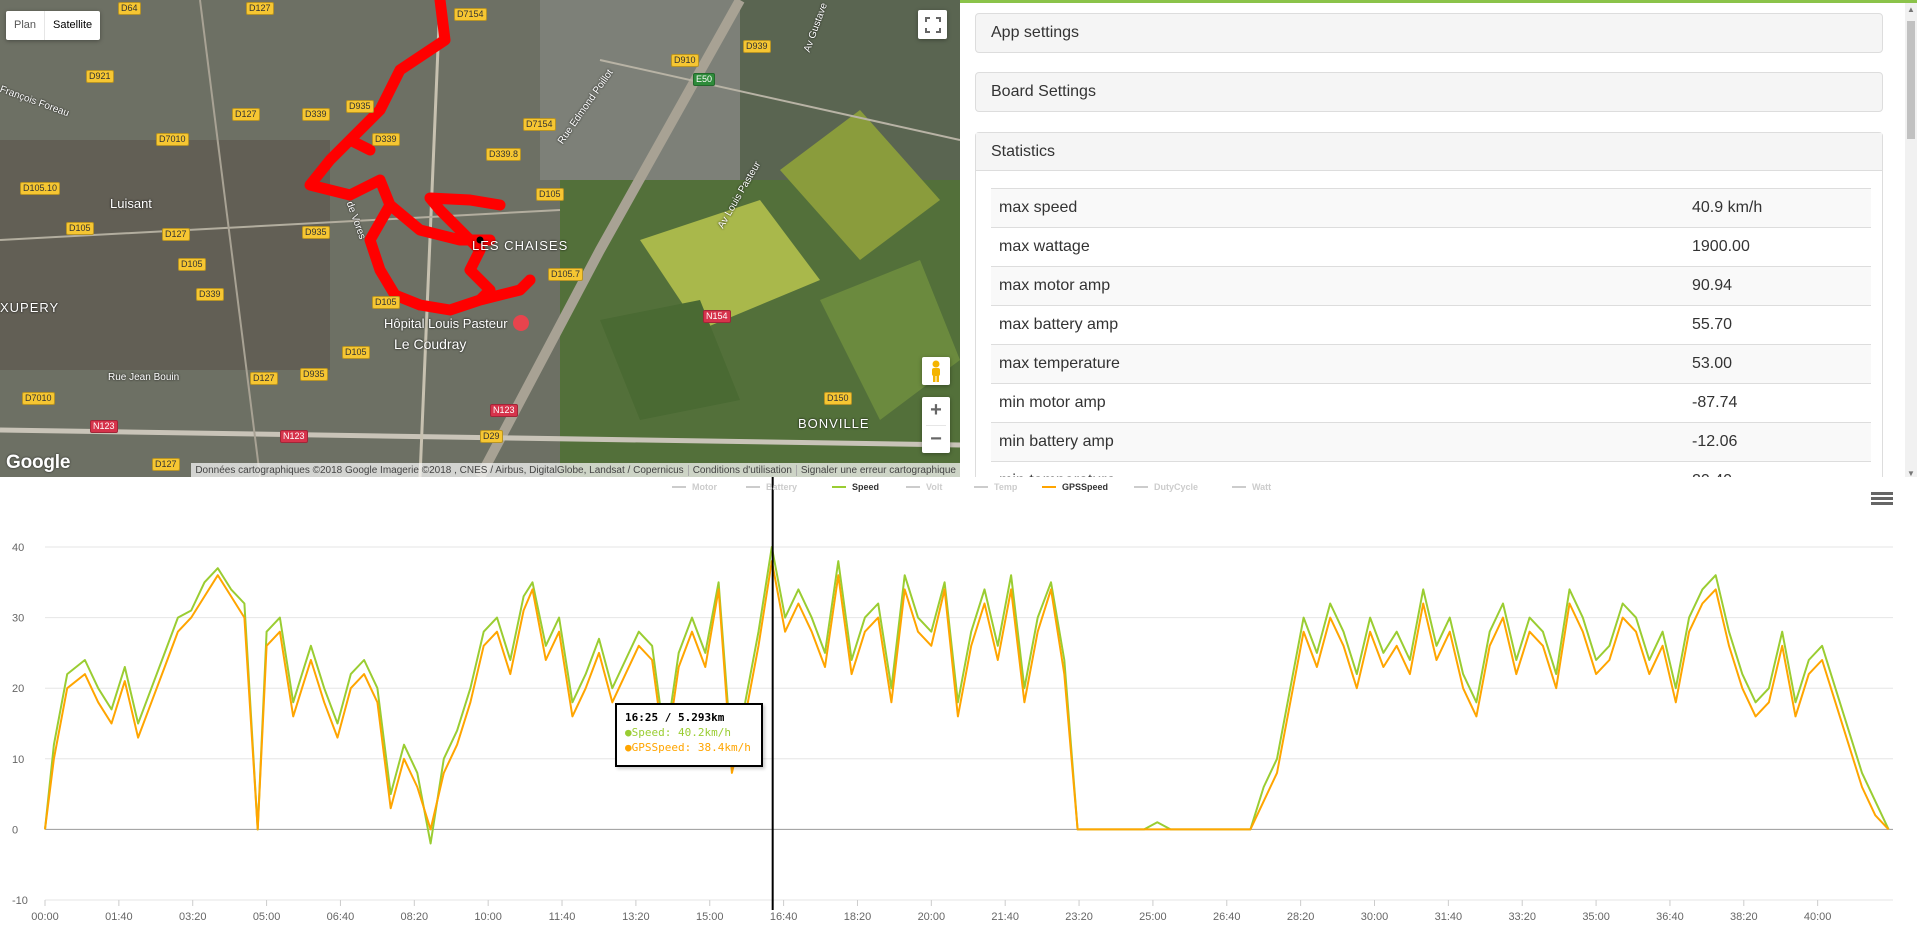 This screenshot has width=1917, height=951. I want to click on y-tick-label: 40, so click(18, 548).